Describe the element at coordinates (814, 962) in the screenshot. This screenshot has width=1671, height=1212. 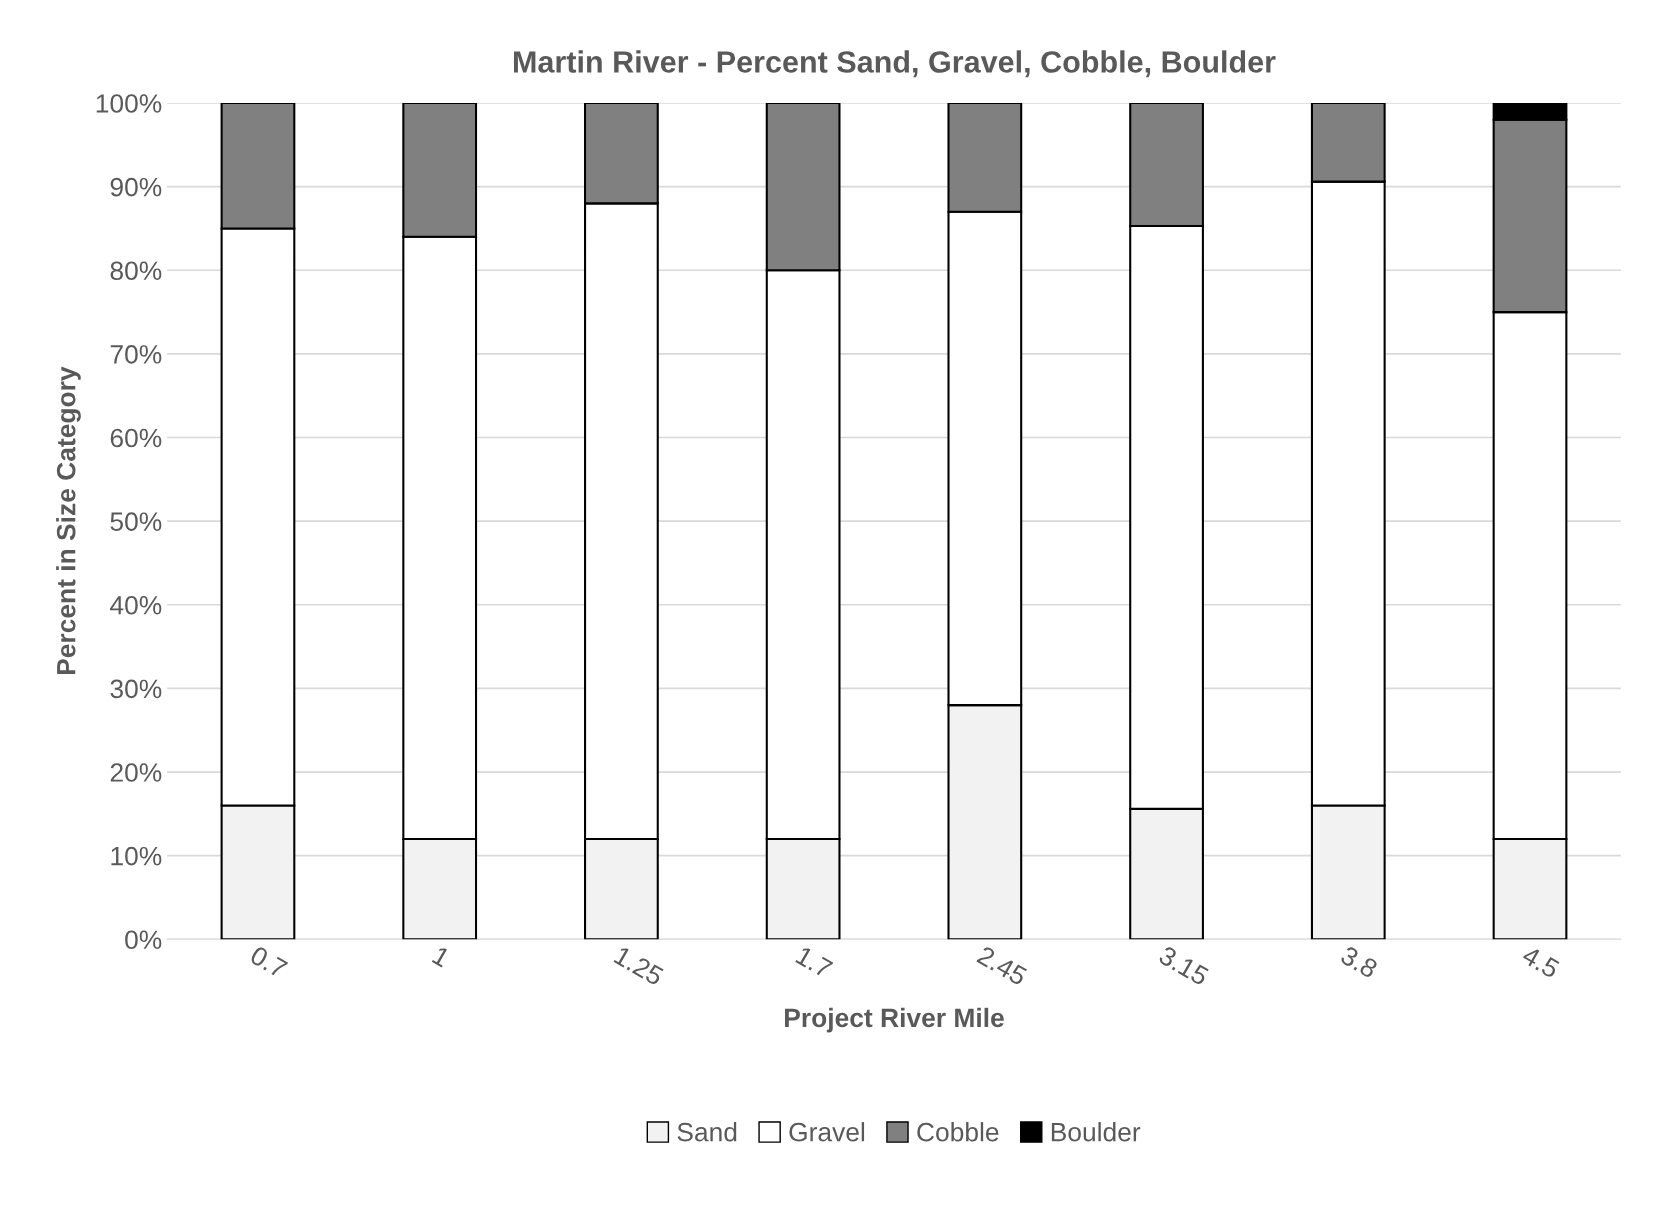
I see `x-tick-label: 1.7` at that location.